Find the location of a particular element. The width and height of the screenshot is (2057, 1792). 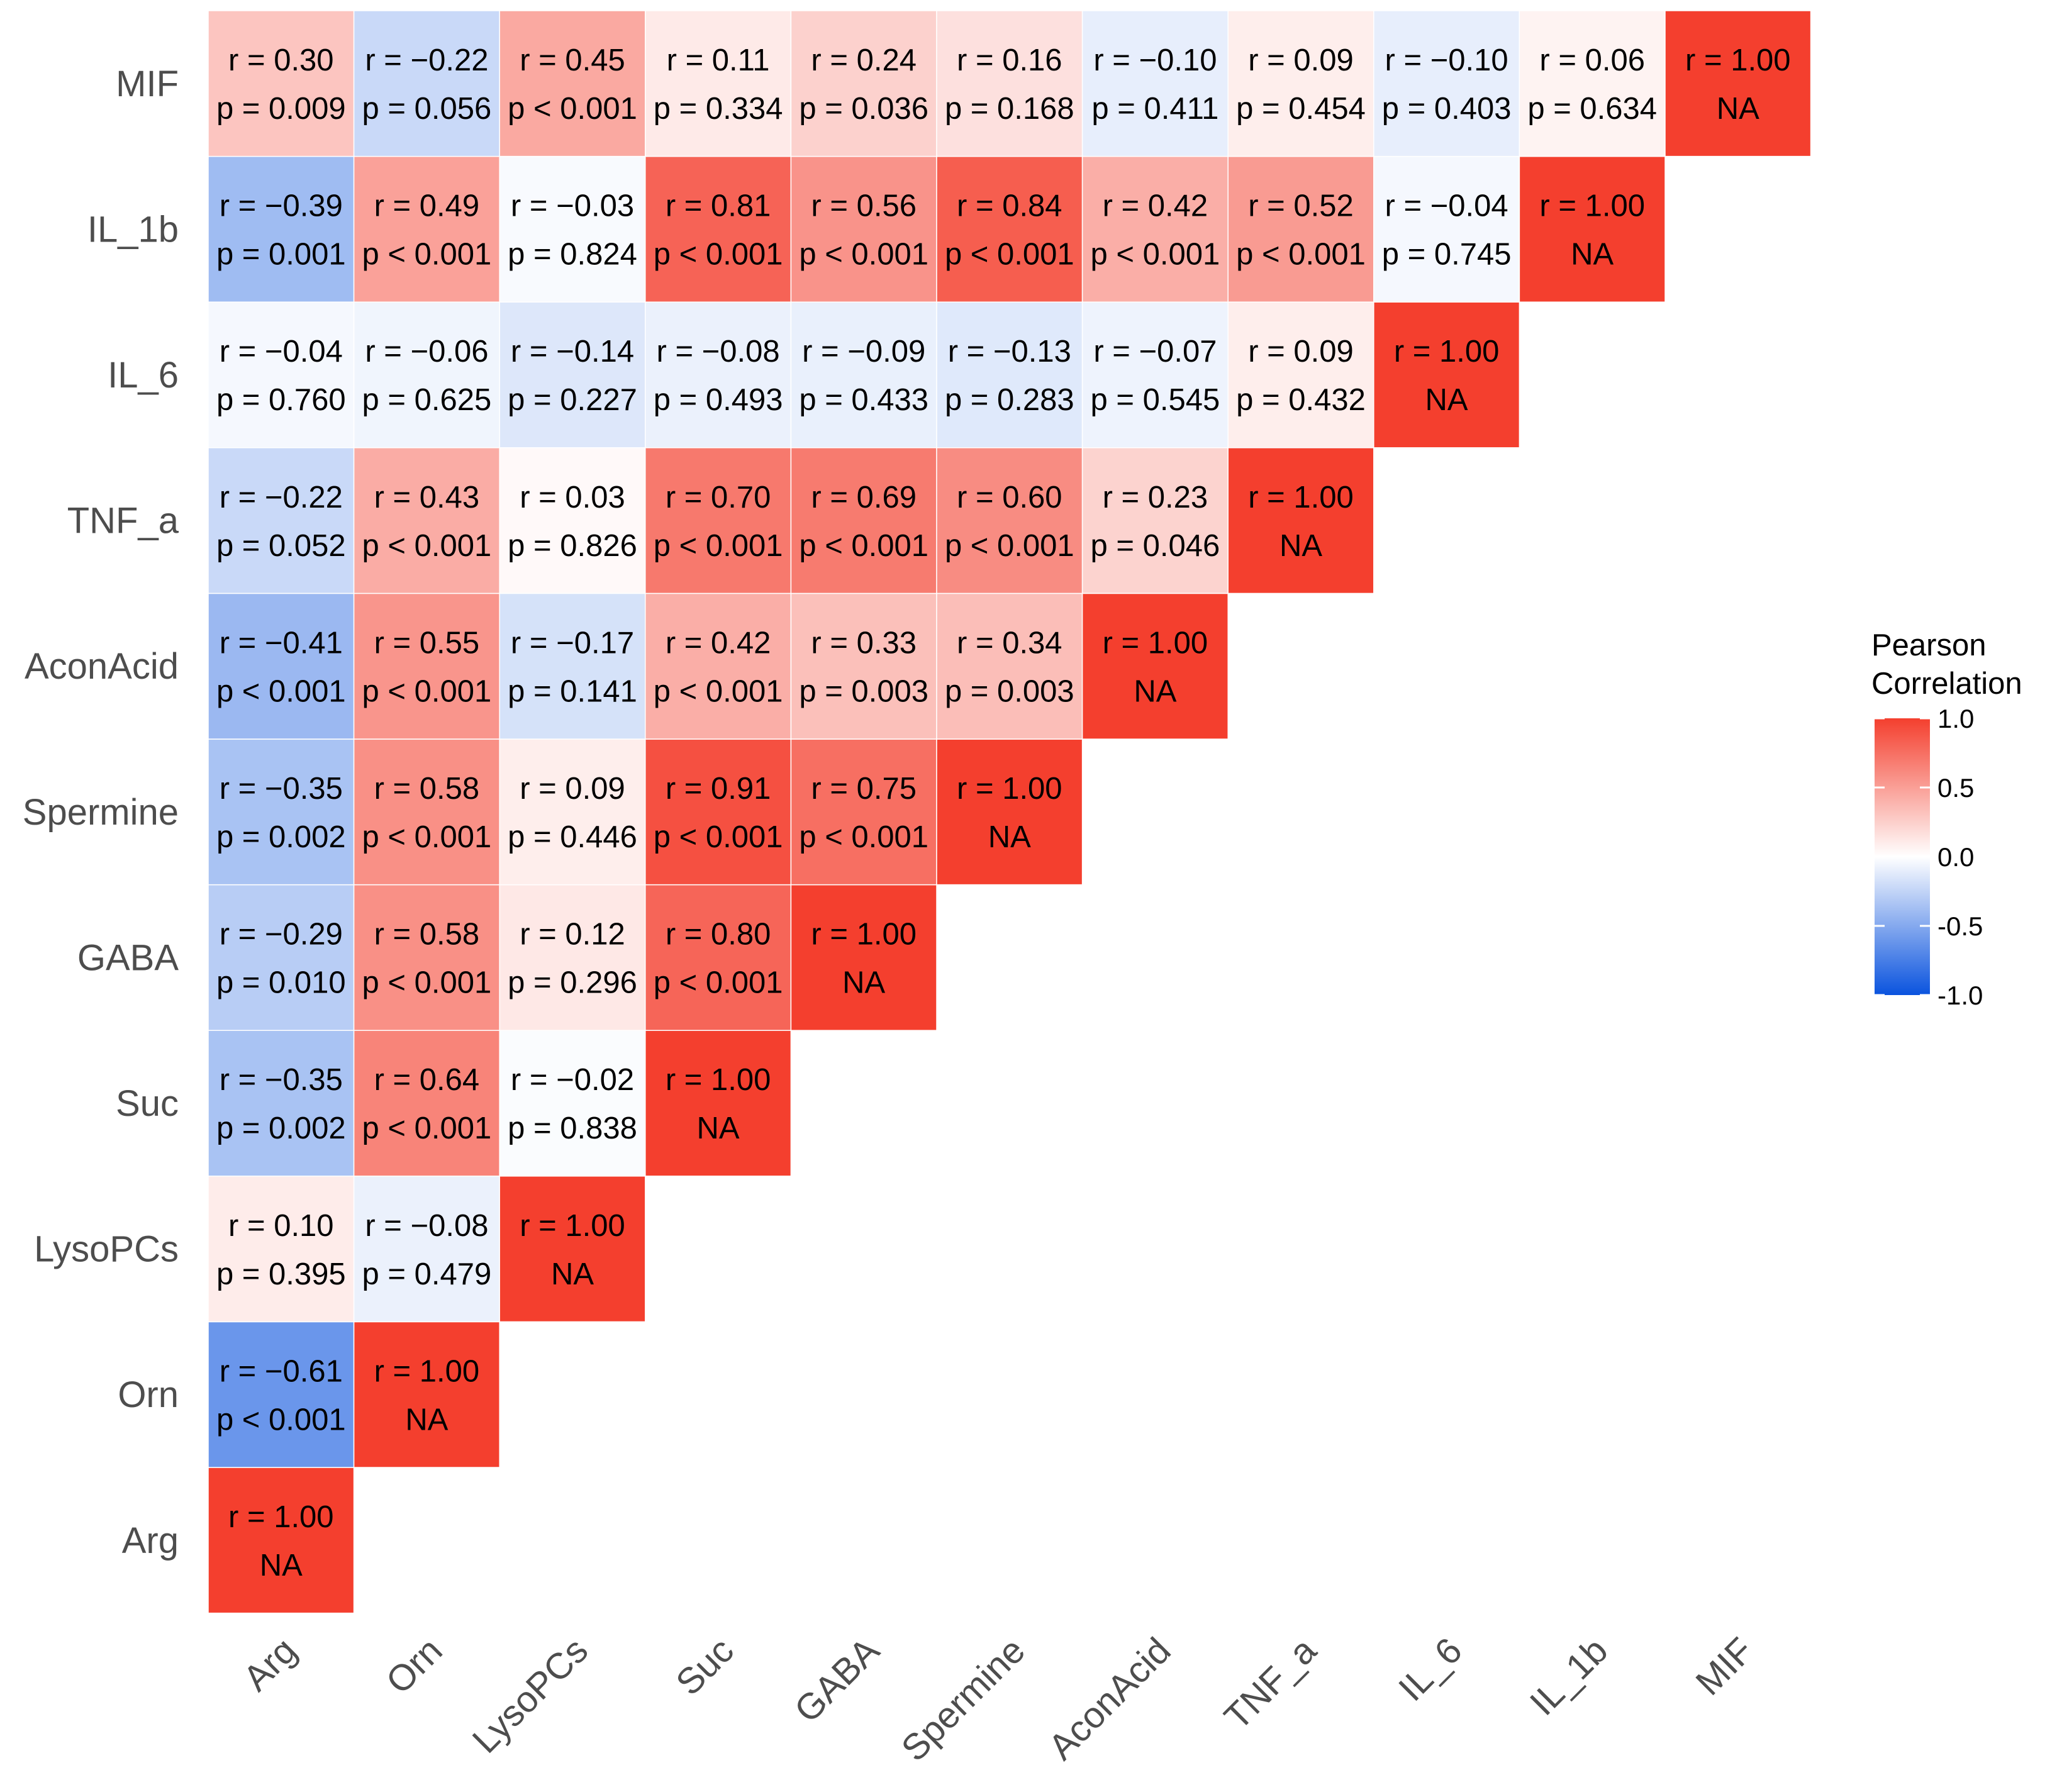

y-tick-label: Arg is located at coordinates (150, 1540).